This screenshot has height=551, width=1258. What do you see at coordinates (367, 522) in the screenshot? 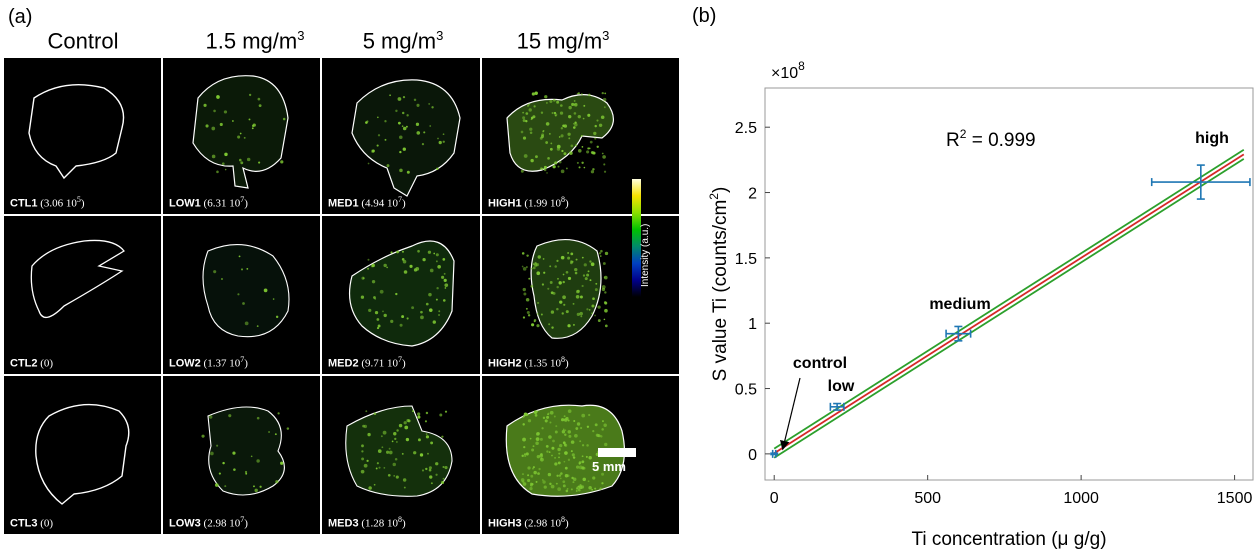
I see `caption-med3: MED3 (1.28 108)` at bounding box center [367, 522].